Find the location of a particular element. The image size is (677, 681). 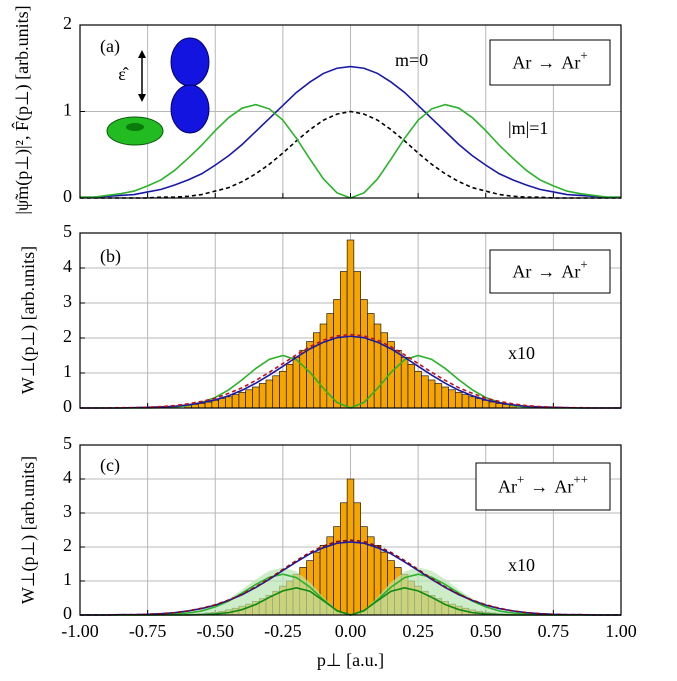

x-tick-label: -0.25 is located at coordinates (283, 631).